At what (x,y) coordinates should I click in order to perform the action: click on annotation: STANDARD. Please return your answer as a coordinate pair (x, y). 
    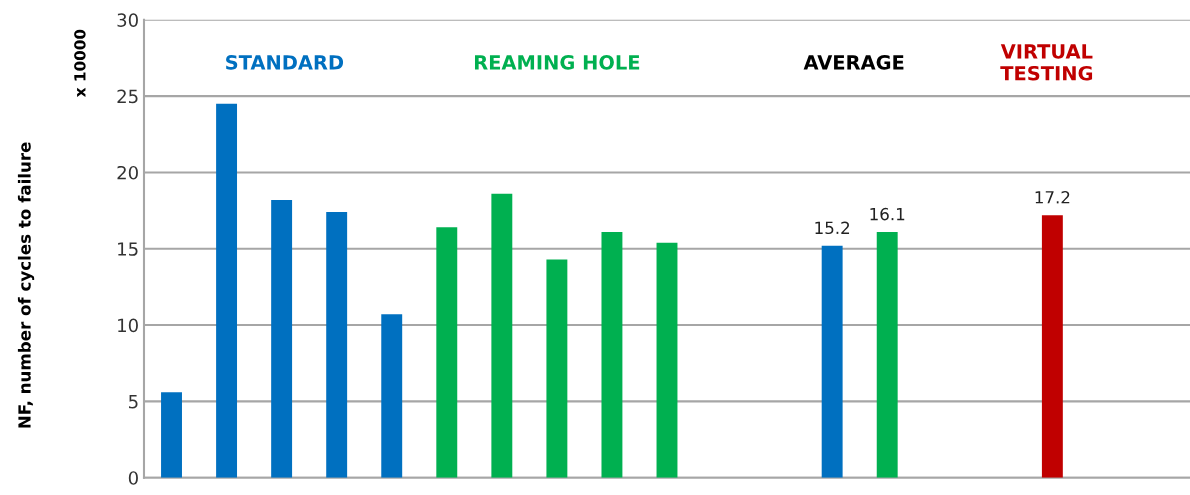
    Looking at the image, I should click on (285, 62).